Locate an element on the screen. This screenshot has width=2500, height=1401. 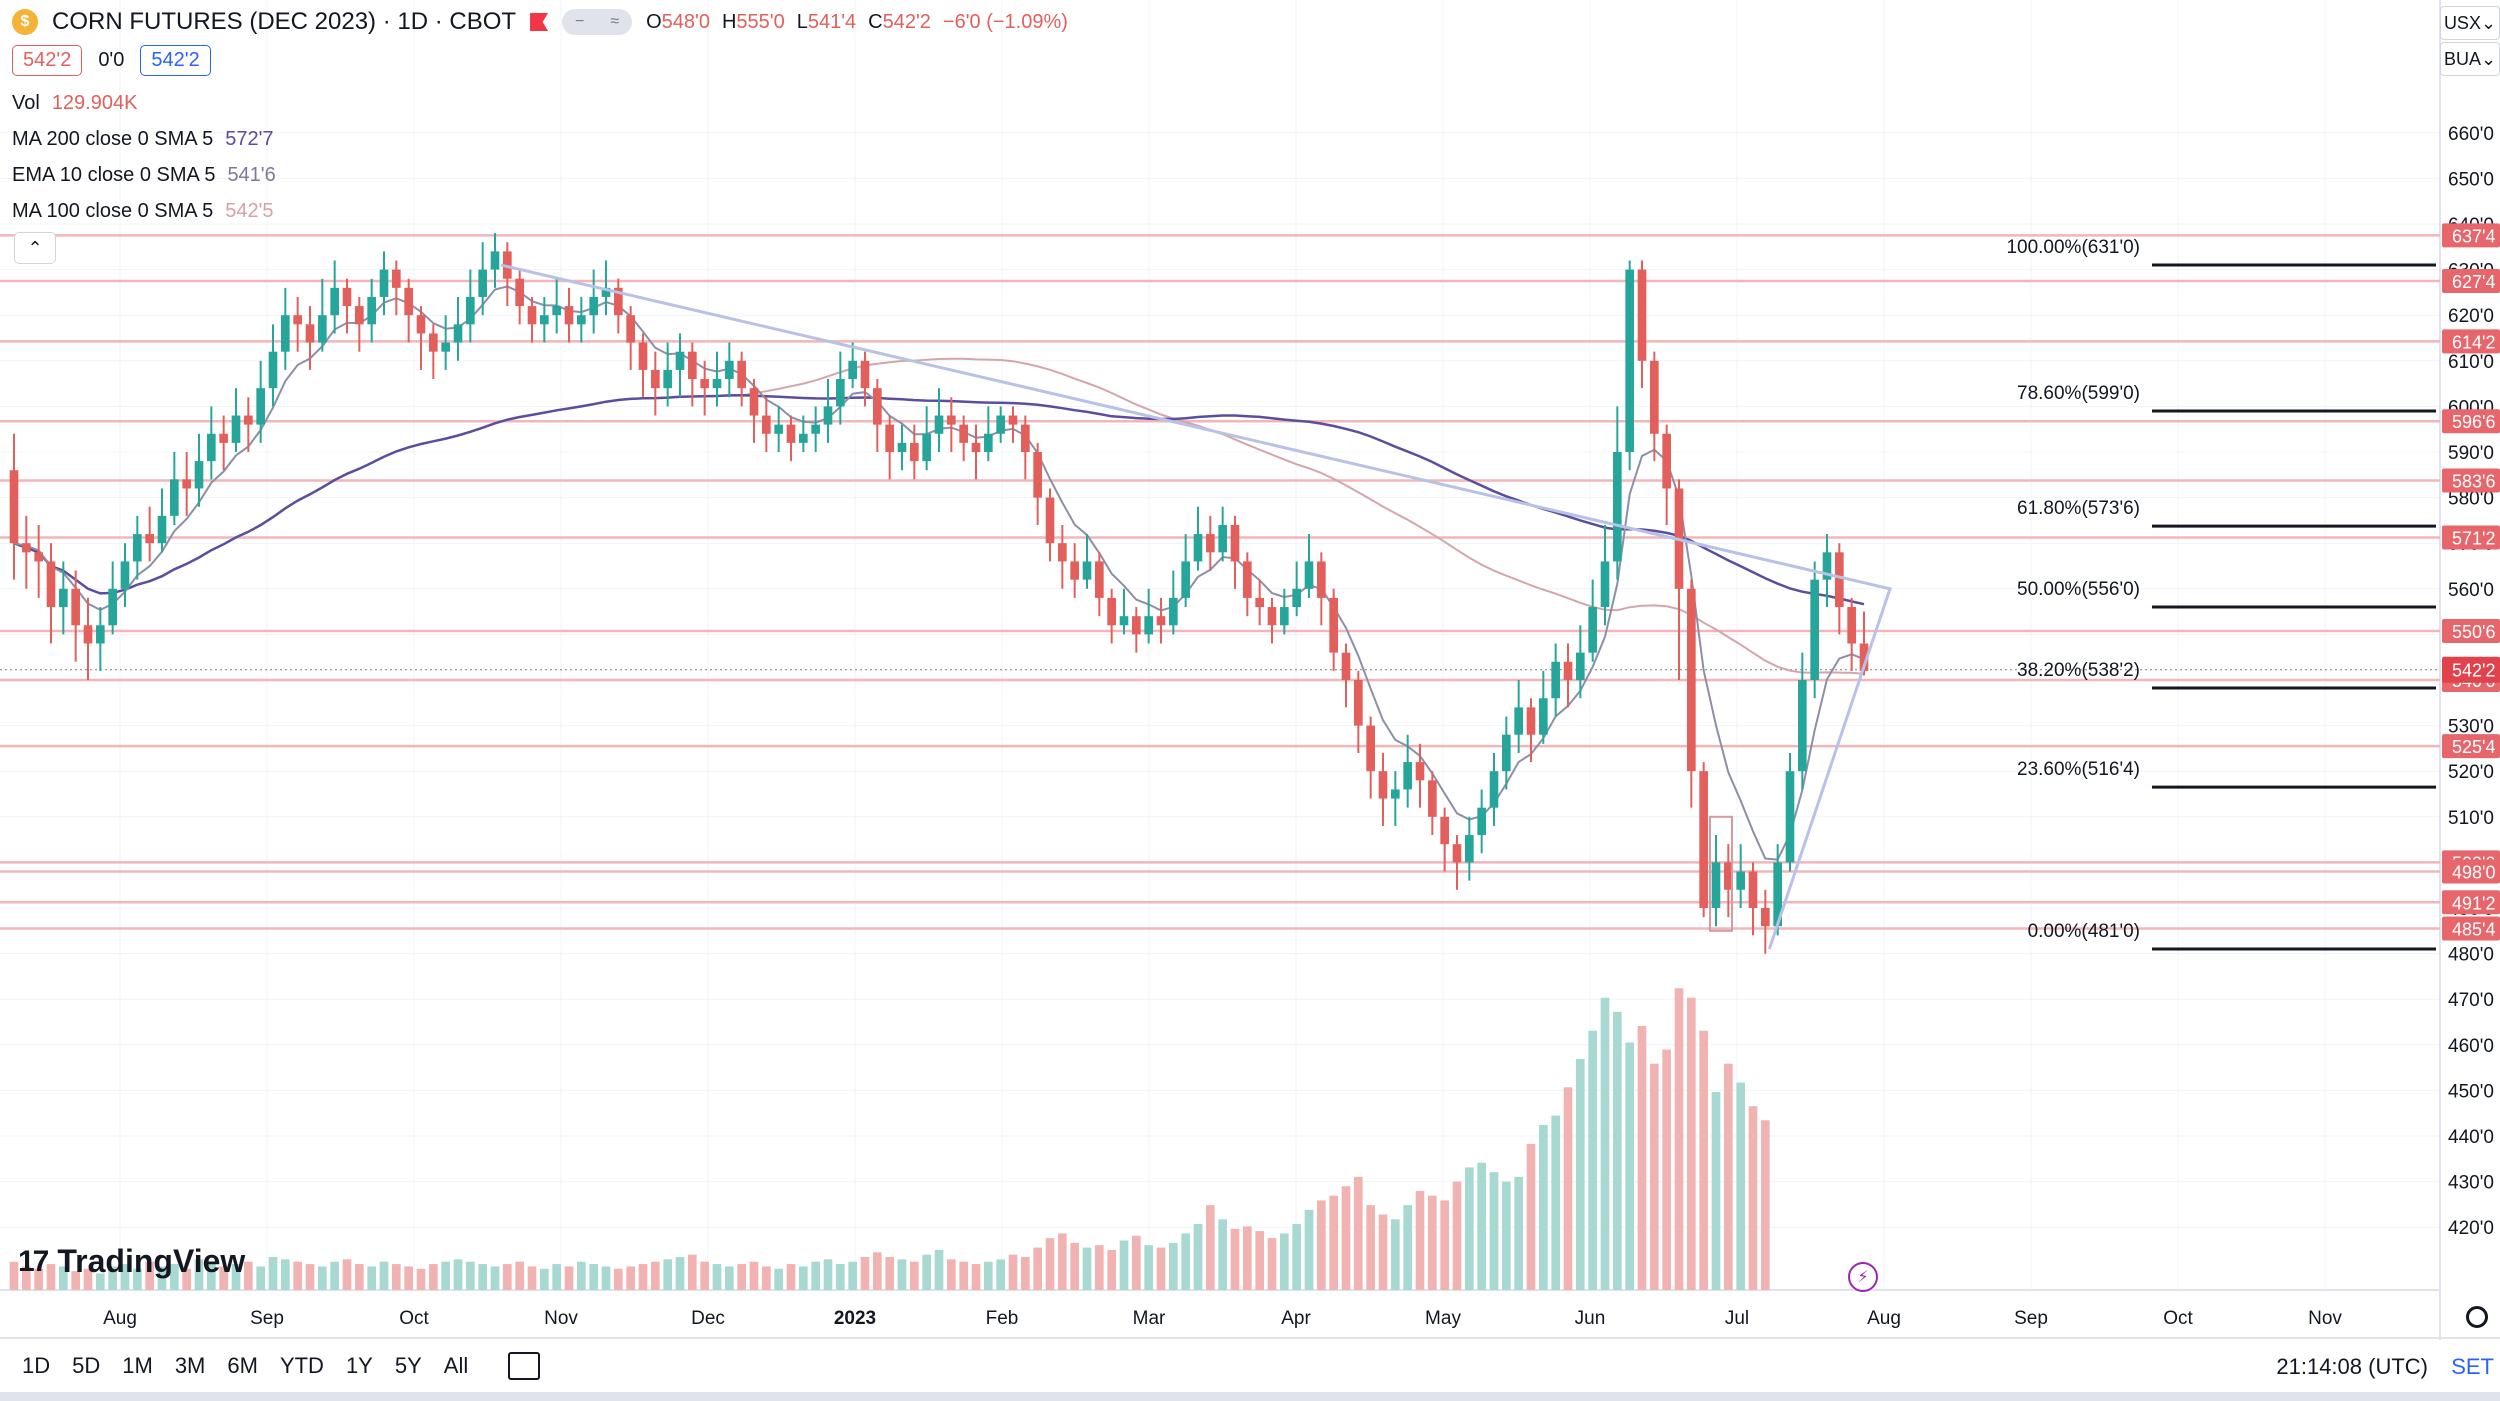
timeframe-button: 1M is located at coordinates (137, 1365).